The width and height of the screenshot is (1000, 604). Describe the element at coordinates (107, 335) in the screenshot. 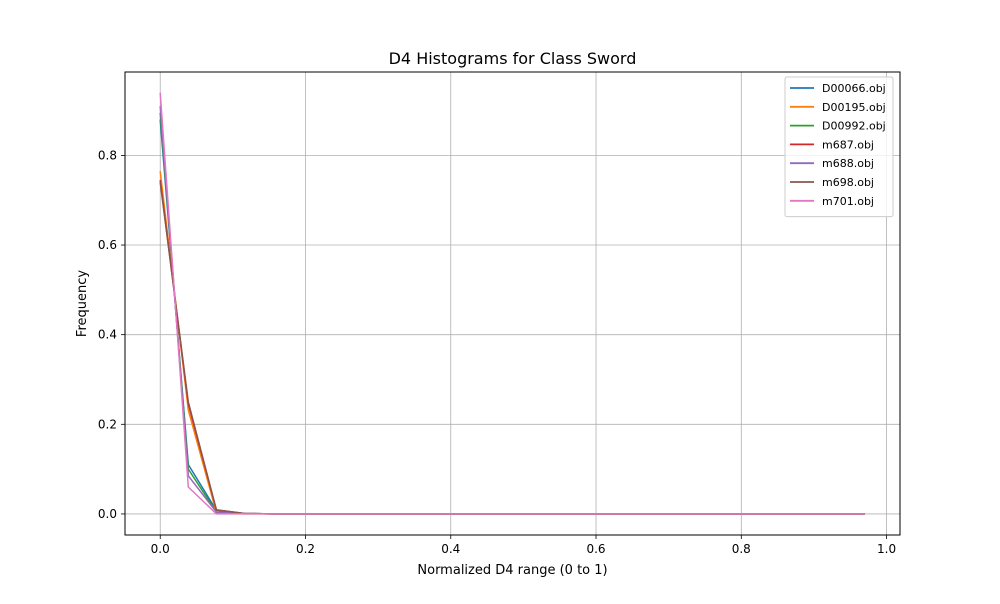

I see `y-tick-label: 0.4` at that location.